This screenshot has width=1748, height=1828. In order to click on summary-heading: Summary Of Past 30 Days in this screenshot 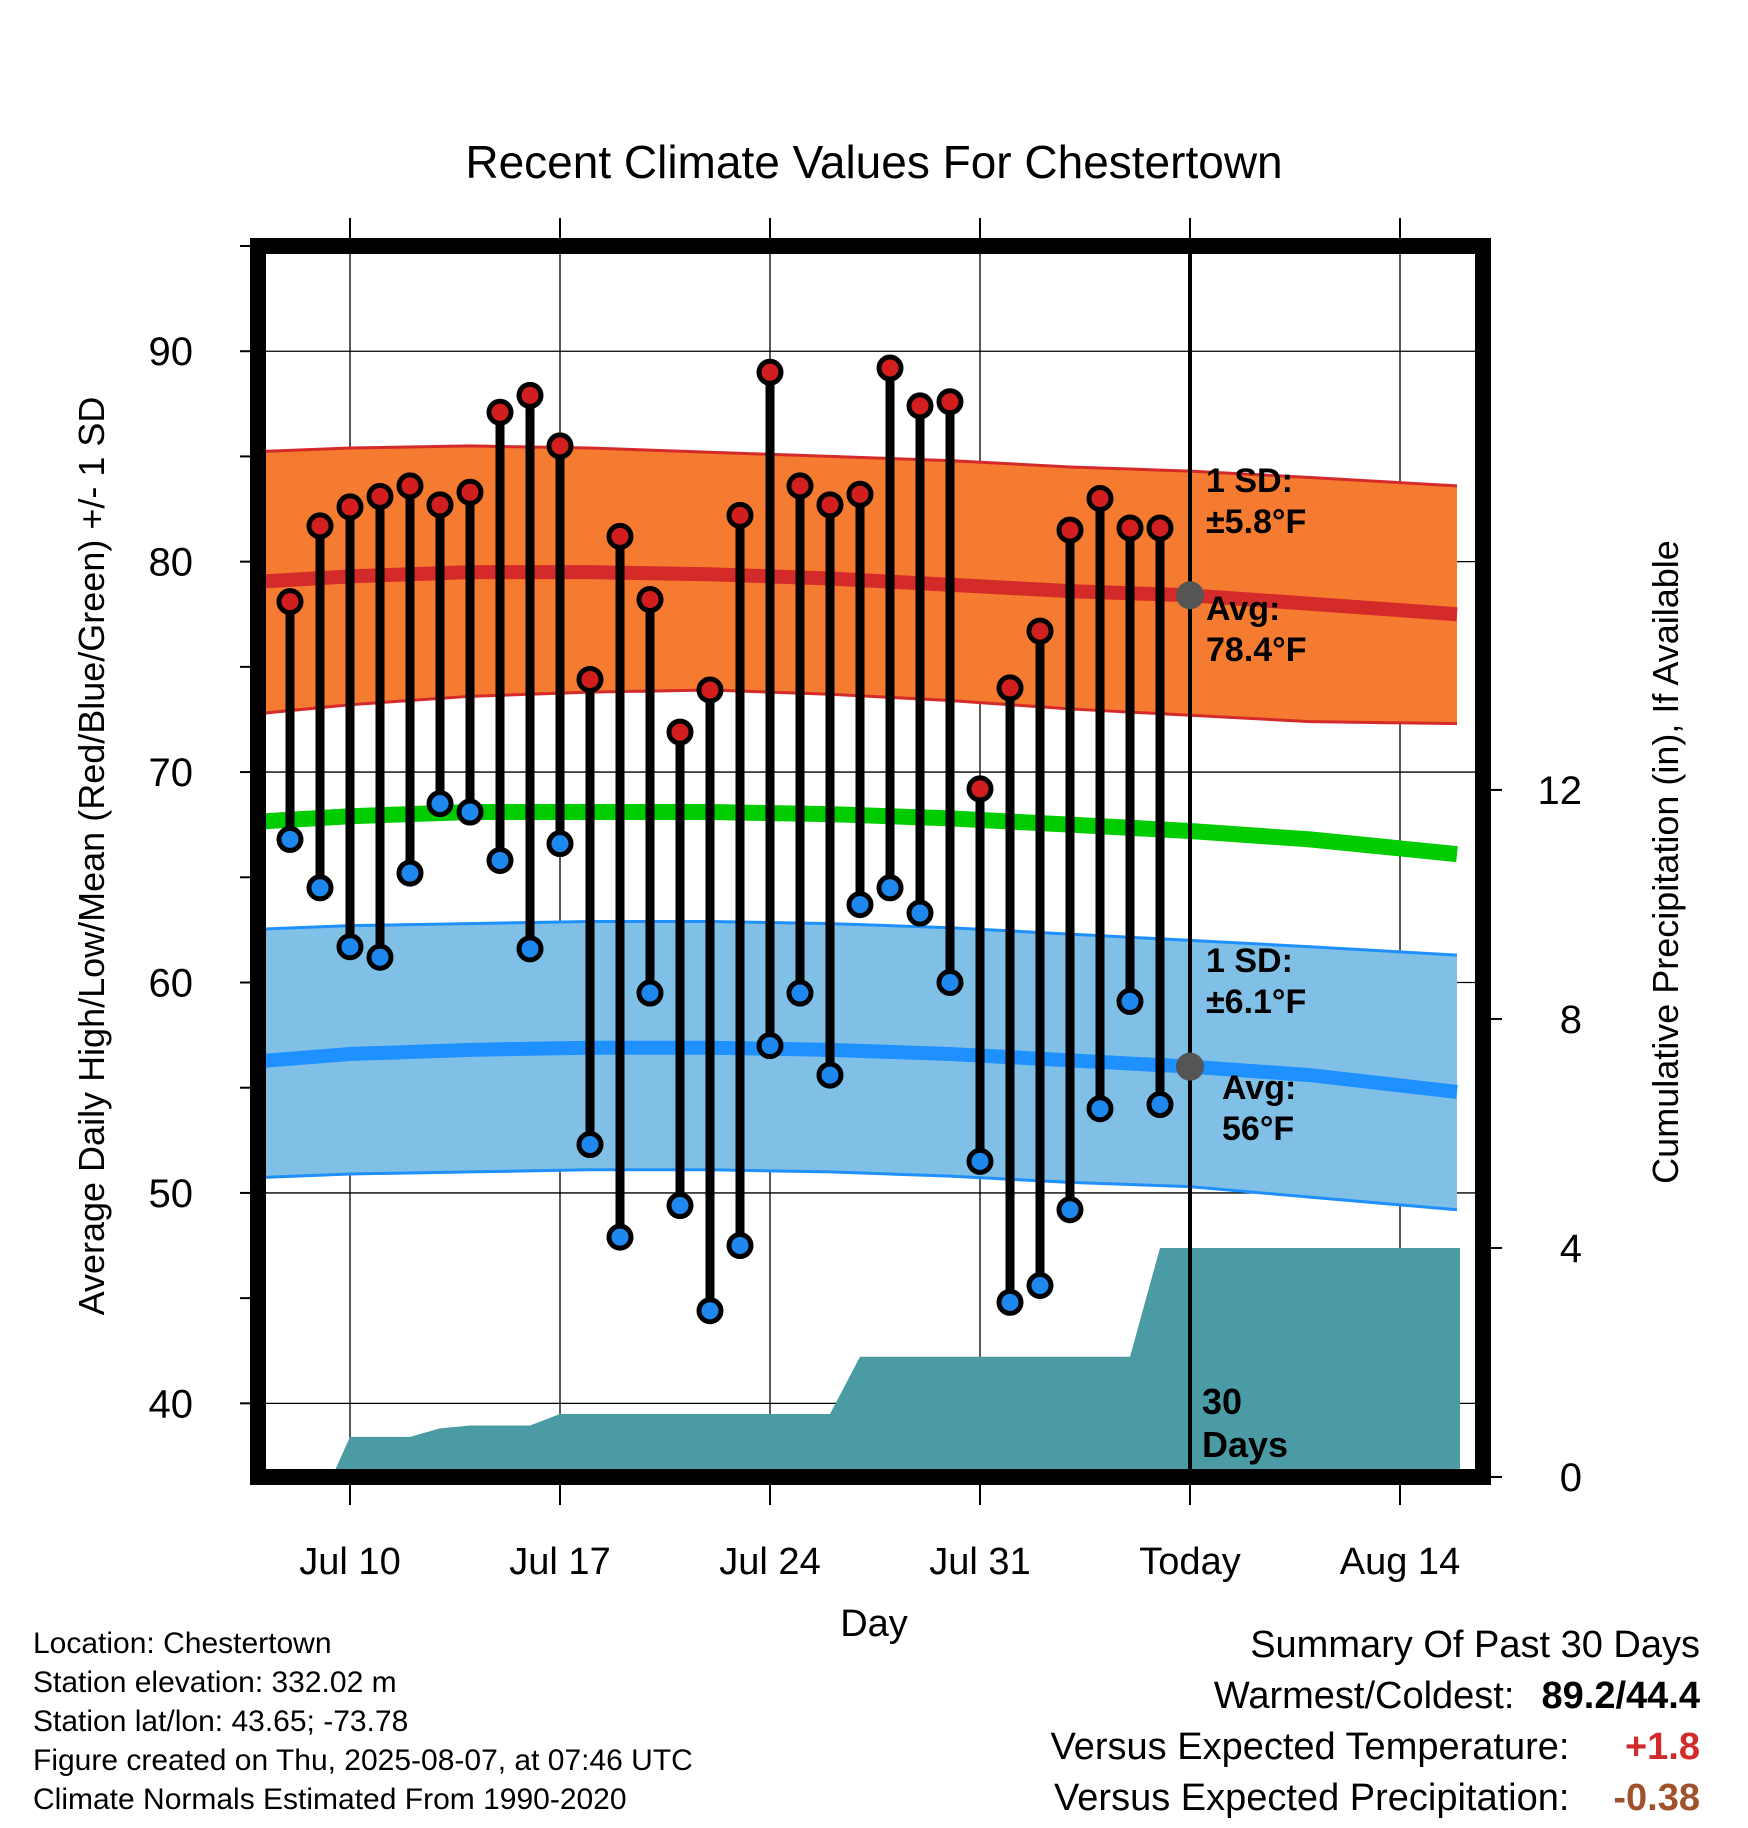, I will do `click(1475, 1645)`.